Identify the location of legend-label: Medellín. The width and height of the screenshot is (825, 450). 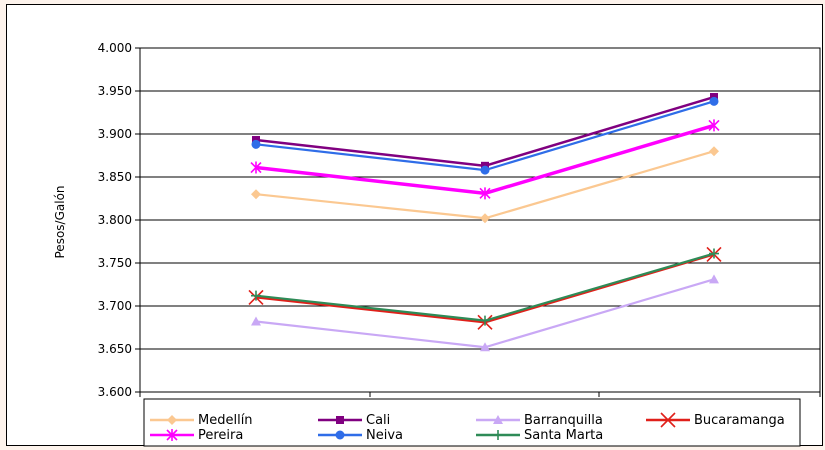
(225, 420).